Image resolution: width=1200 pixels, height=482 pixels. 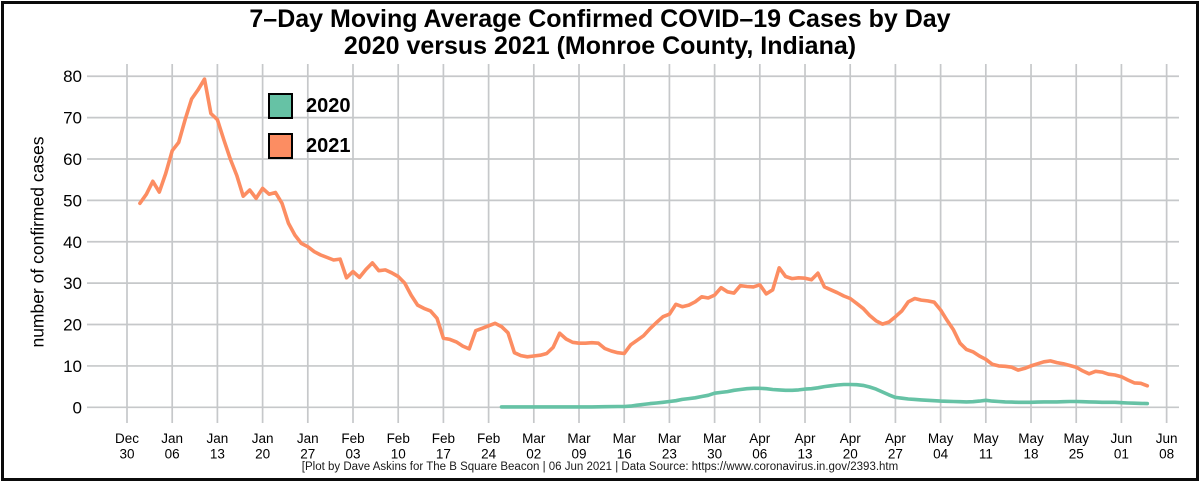 What do you see at coordinates (1167, 446) in the screenshot?
I see `x-tick-label-Jun08: Jun 08` at bounding box center [1167, 446].